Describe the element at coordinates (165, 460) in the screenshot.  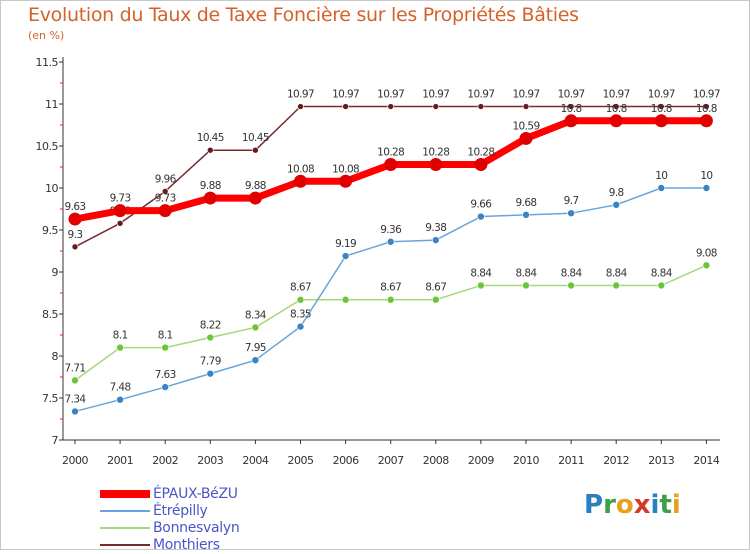
I see `x-tick-label: 2002` at that location.